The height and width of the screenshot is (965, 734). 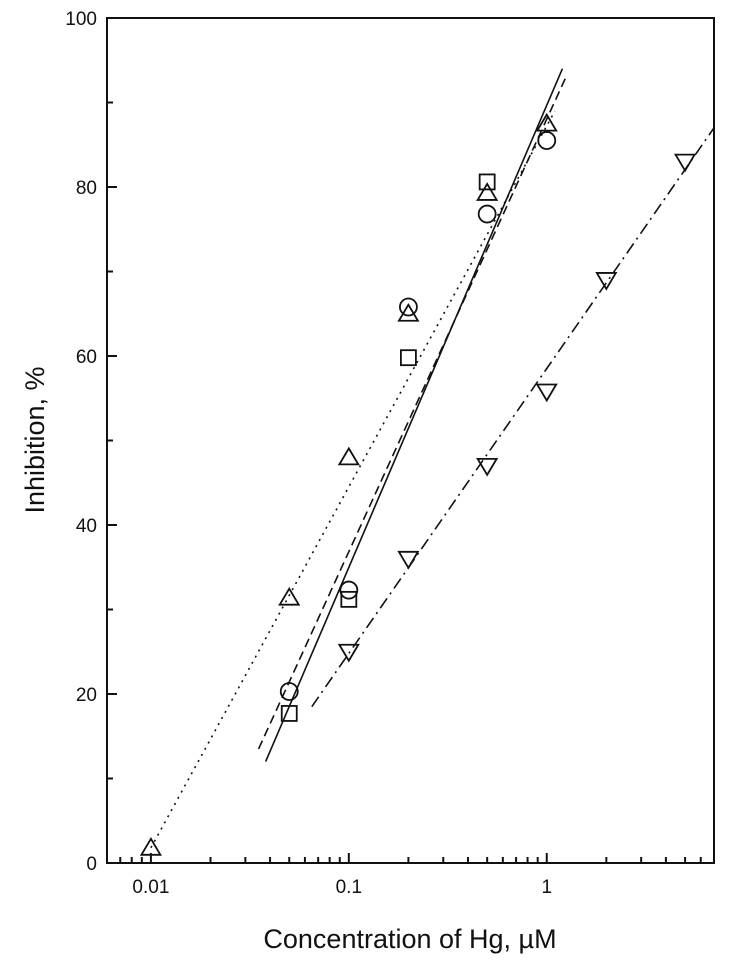 What do you see at coordinates (35, 439) in the screenshot?
I see `y-axis-title: Inhibition, %` at bounding box center [35, 439].